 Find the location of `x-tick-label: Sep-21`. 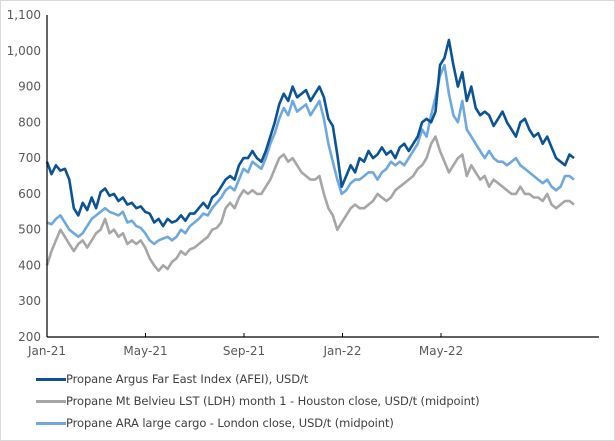

x-tick-label: Sep-21 is located at coordinates (244, 351).